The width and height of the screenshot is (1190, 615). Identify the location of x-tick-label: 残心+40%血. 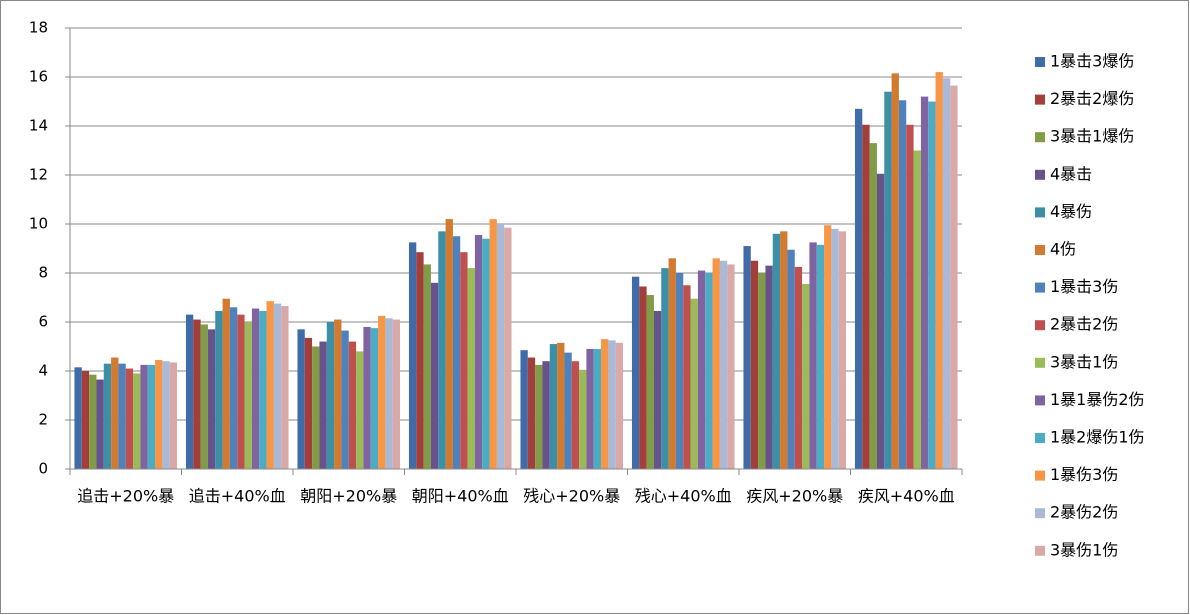
(683, 496).